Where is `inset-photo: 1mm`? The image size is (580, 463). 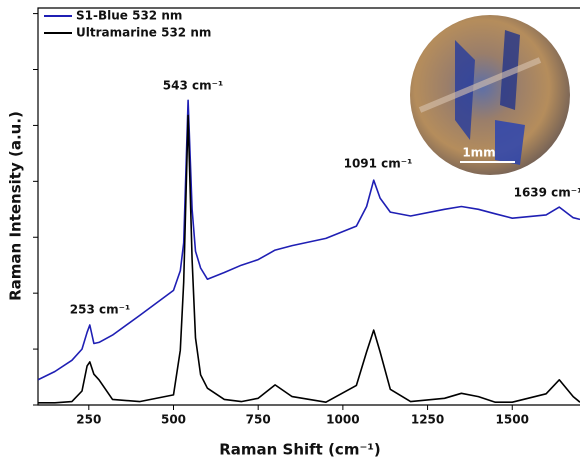 inset-photo: 1mm is located at coordinates (490, 95).